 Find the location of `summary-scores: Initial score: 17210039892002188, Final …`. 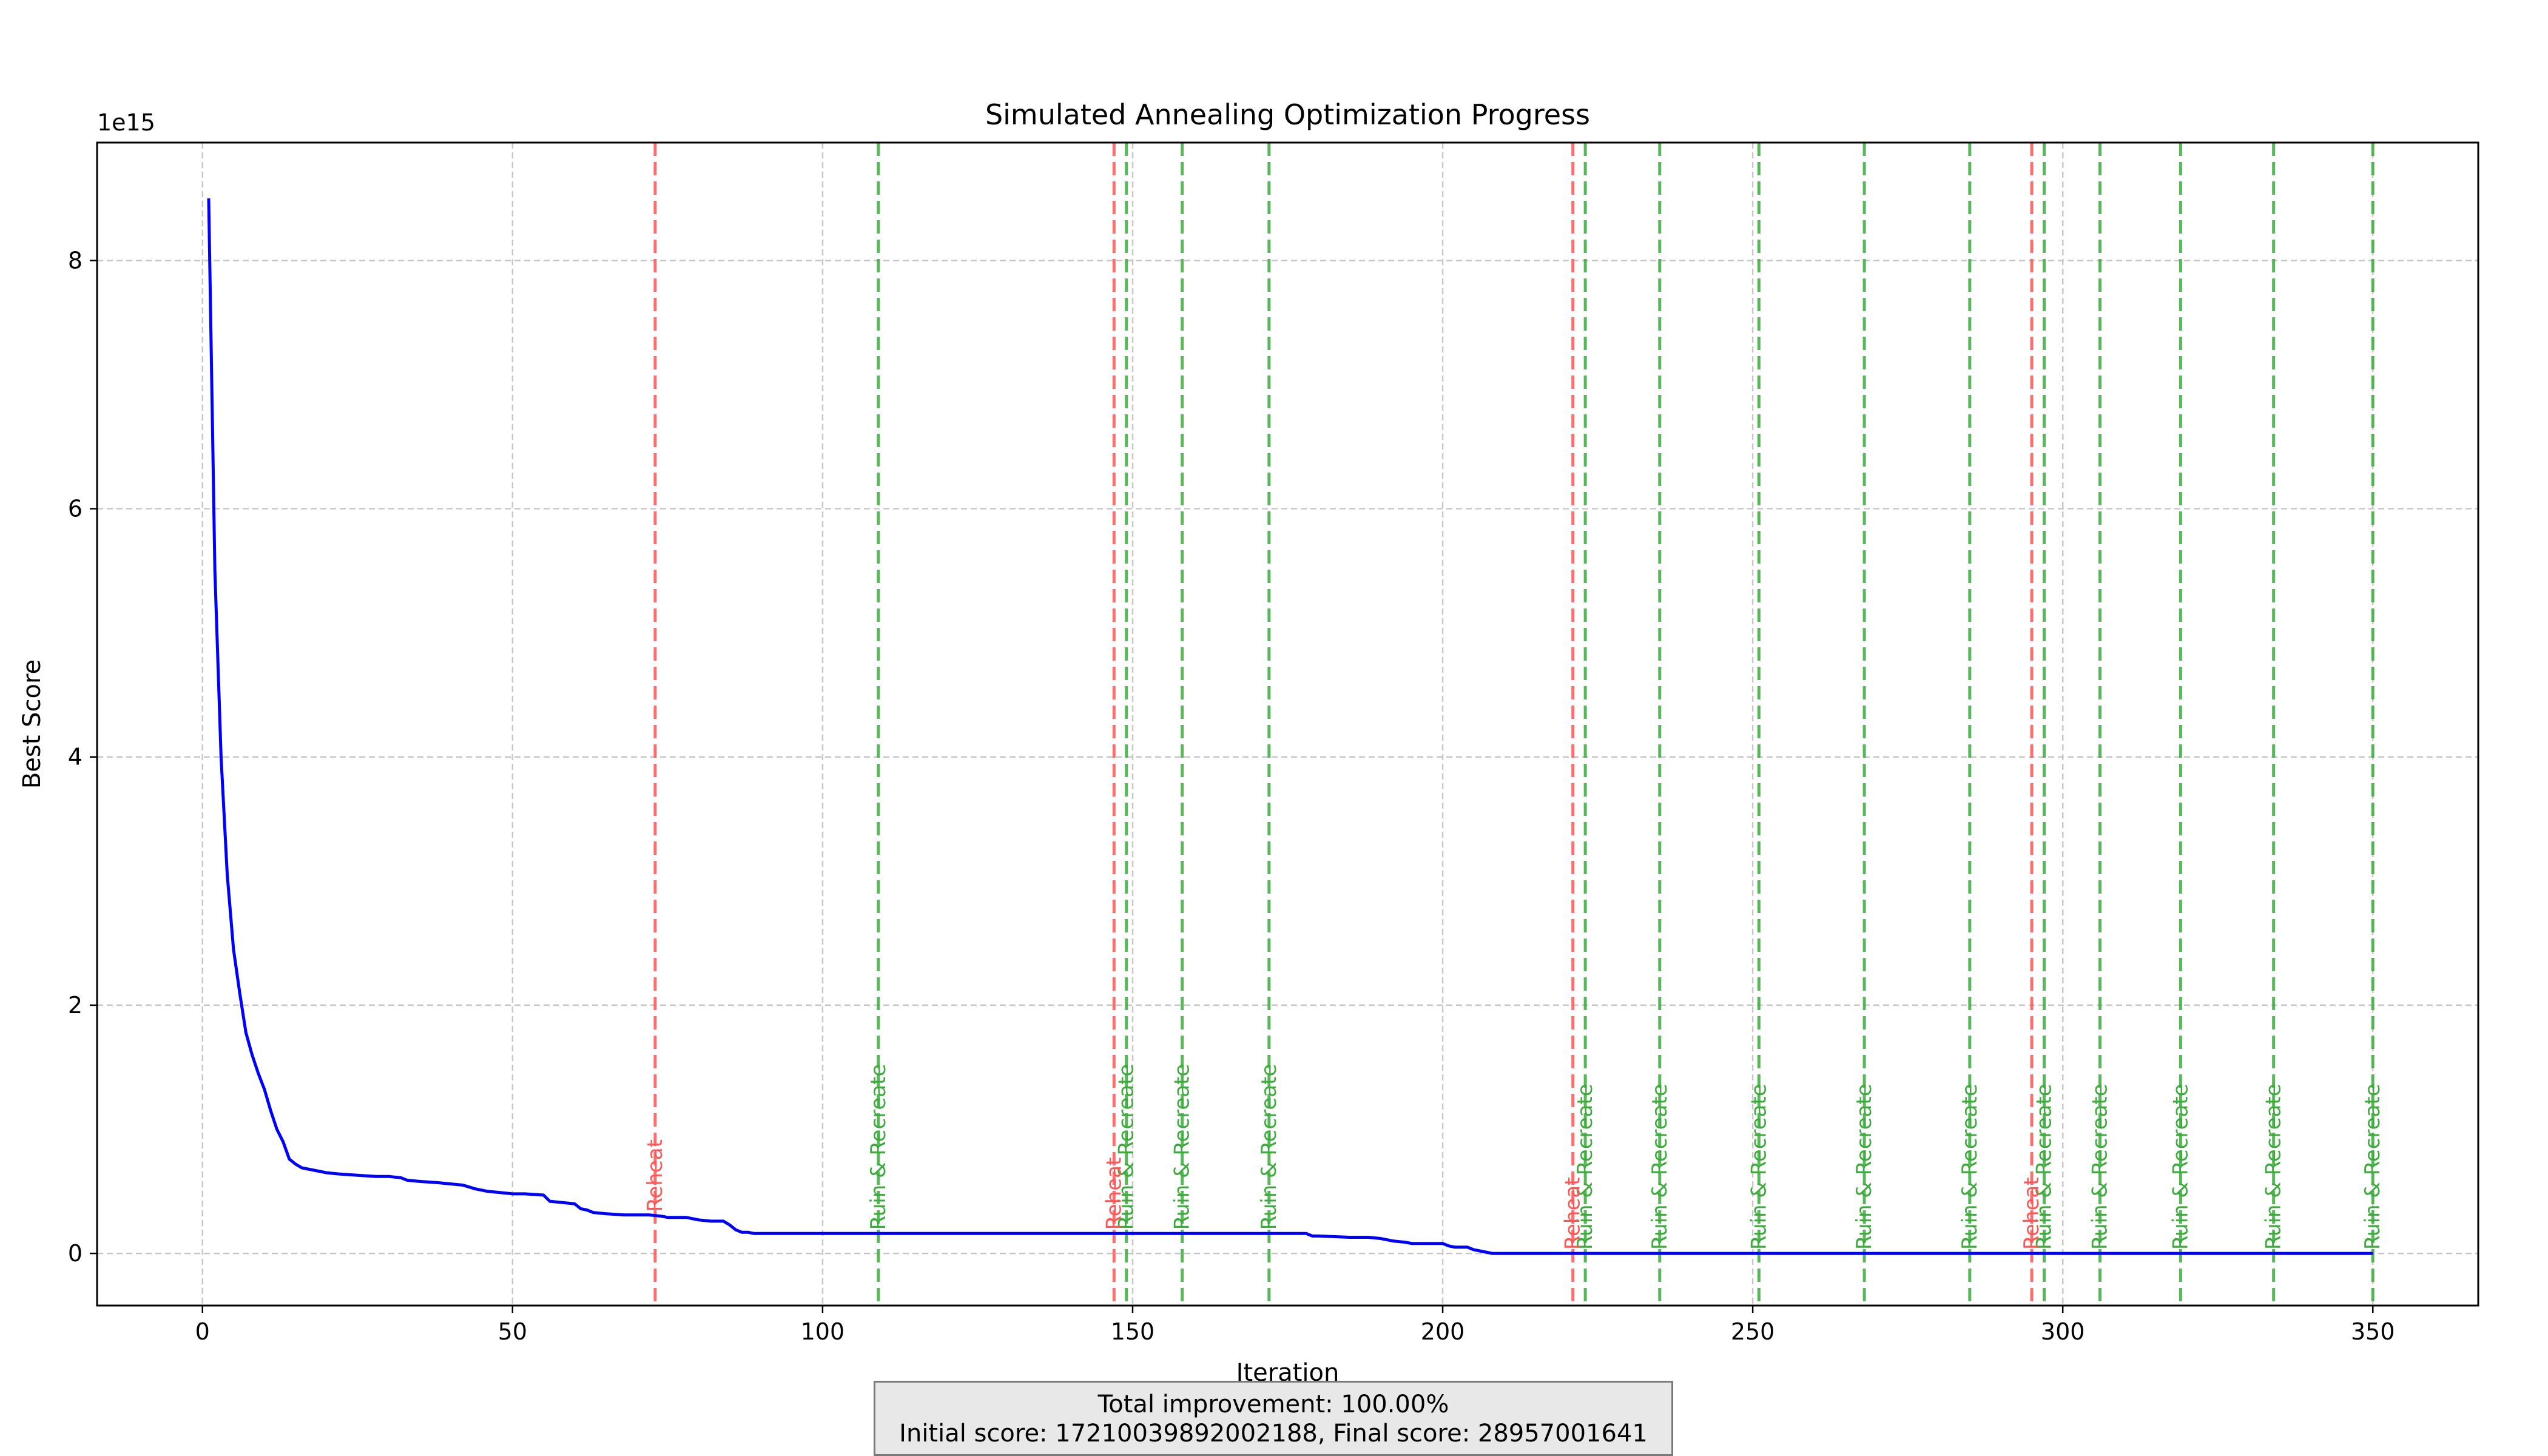

summary-scores: Initial score: 17210039892002188, Final … is located at coordinates (1273, 1434).